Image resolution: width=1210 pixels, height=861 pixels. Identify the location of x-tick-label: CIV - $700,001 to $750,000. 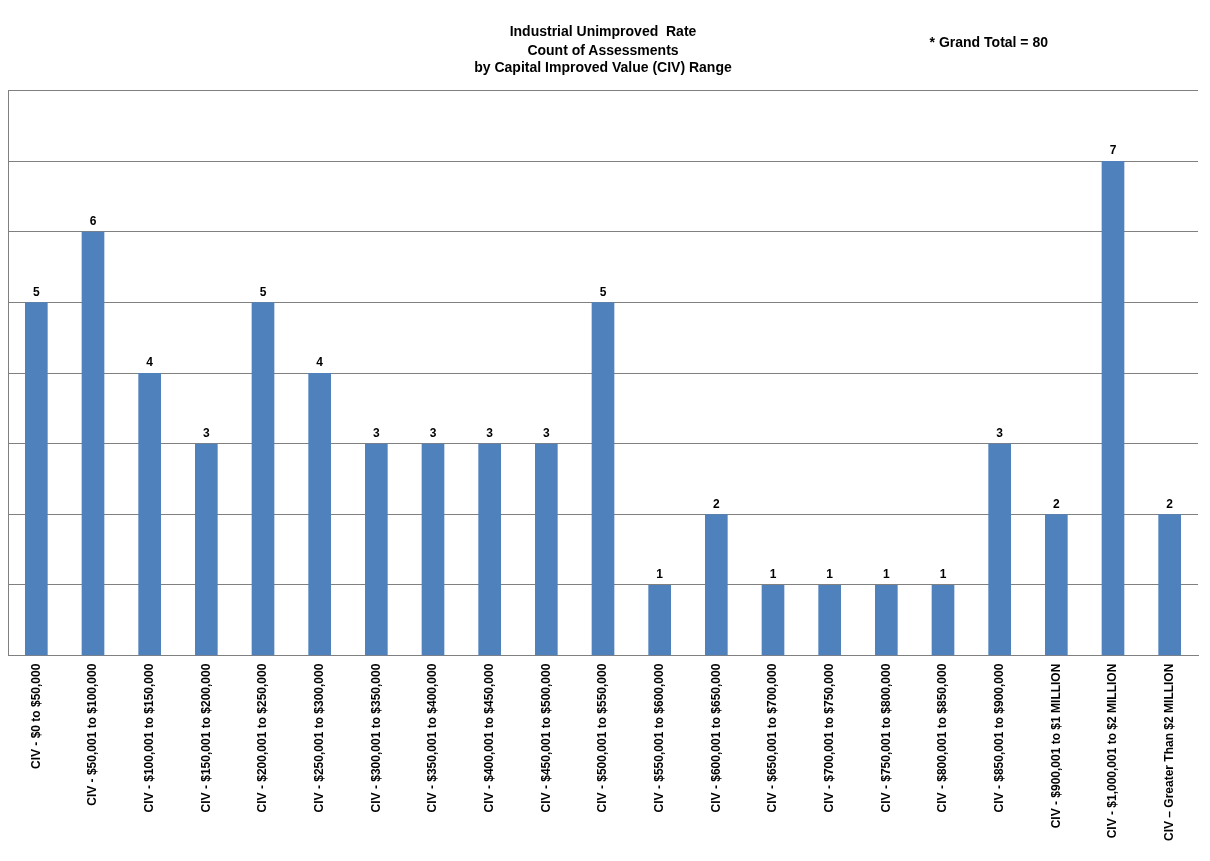
(828, 738).